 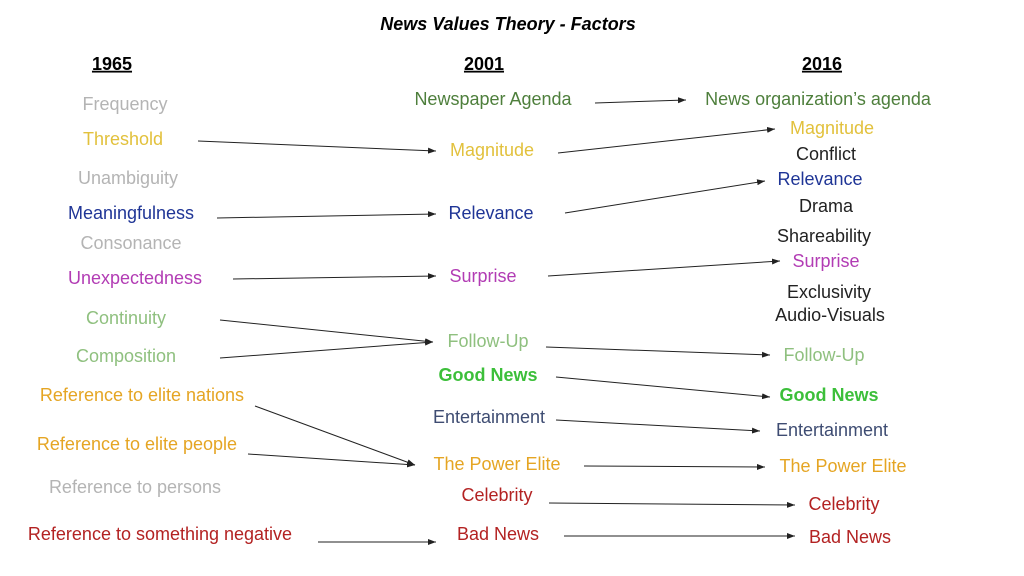 What do you see at coordinates (826, 154) in the screenshot?
I see `factor-label: Conflict` at bounding box center [826, 154].